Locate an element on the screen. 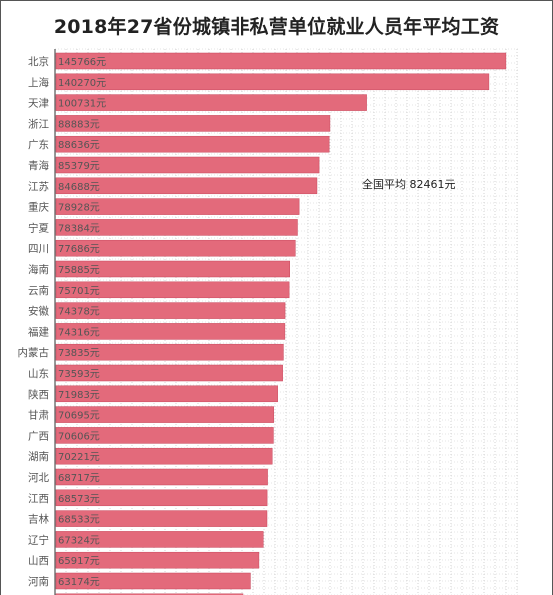 The image size is (553, 595). category-label: 云南 is located at coordinates (38, 290).